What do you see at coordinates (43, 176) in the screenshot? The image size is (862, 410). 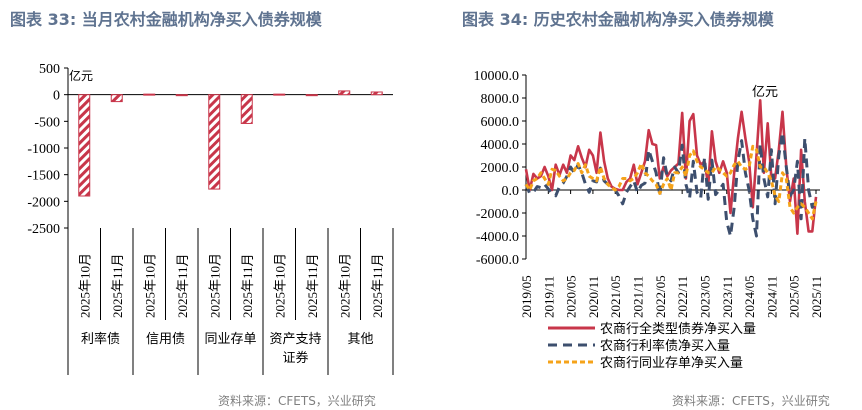 I see `left-y-tick-label: -1500` at bounding box center [43, 176].